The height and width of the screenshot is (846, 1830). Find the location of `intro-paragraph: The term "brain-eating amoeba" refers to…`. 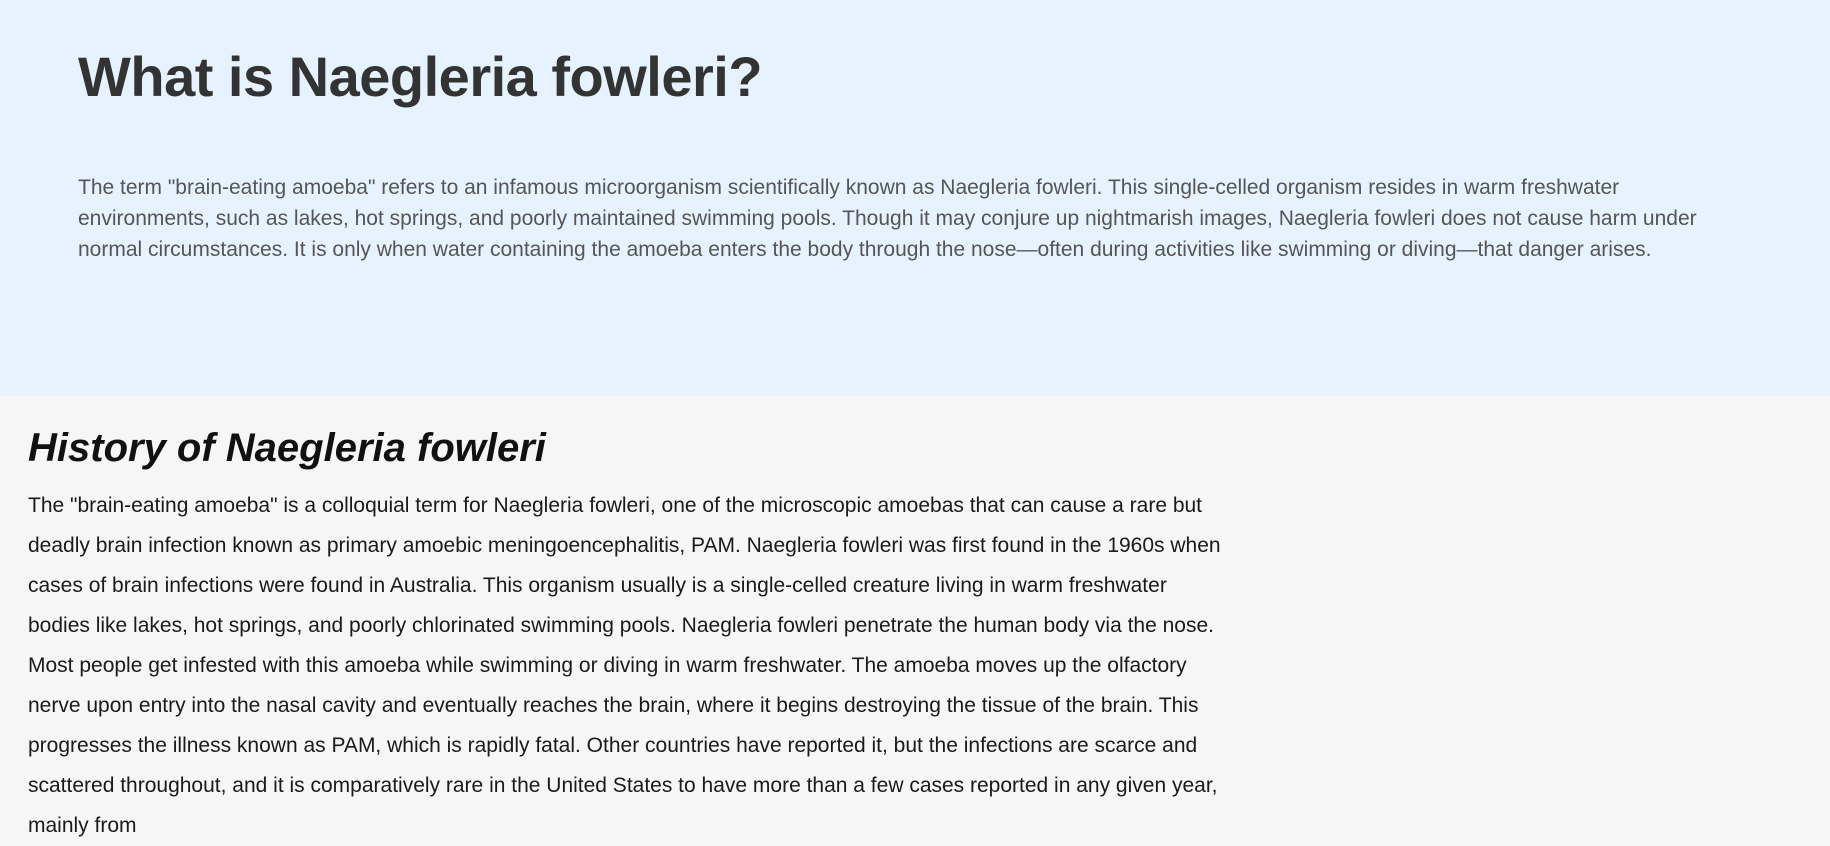

intro-paragraph: The term "brain-eating amoeba" refers to… is located at coordinates (887, 218).